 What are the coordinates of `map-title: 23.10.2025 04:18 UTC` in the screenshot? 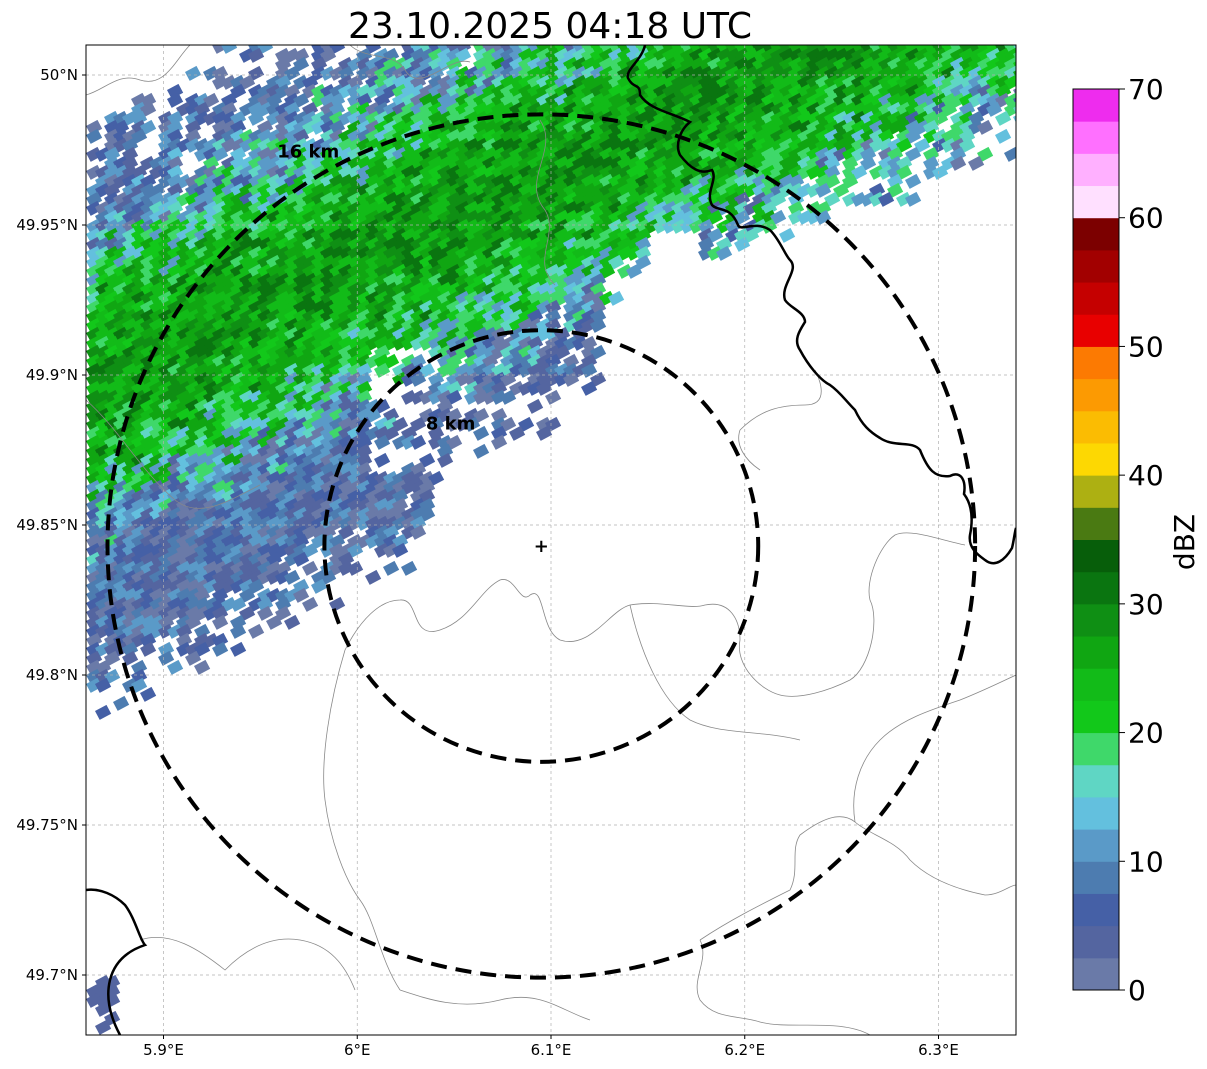 It's located at (550, 26).